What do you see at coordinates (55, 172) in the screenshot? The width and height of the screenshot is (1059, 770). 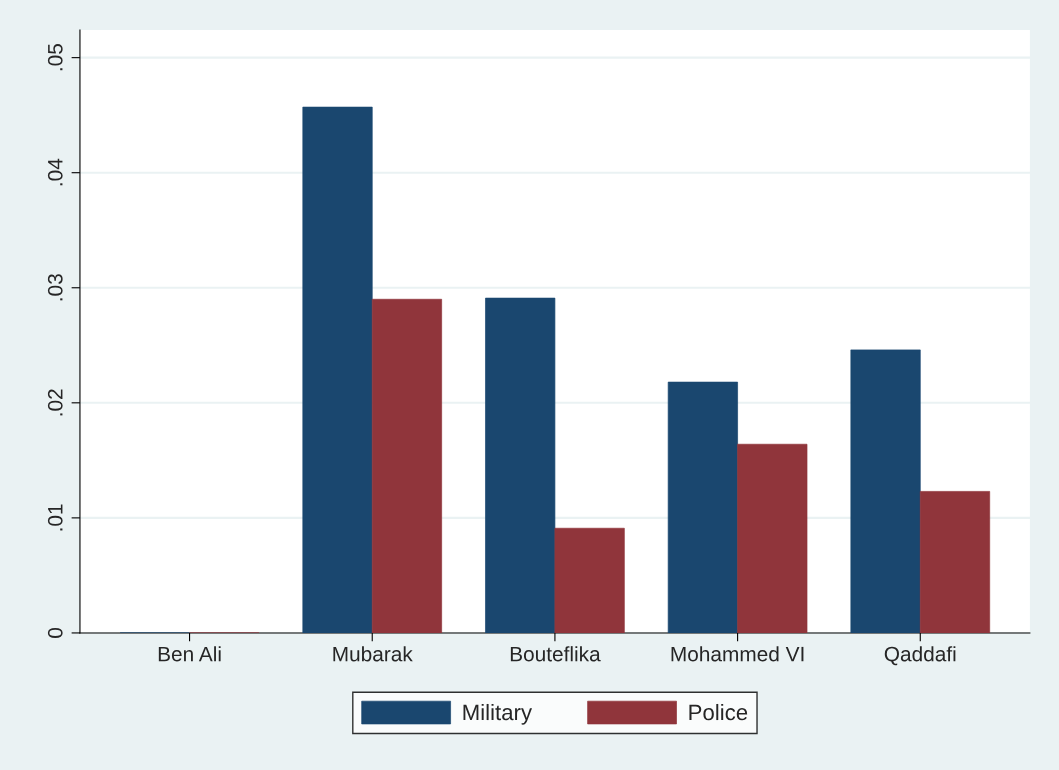 I see `y-tick-label: .04` at bounding box center [55, 172].